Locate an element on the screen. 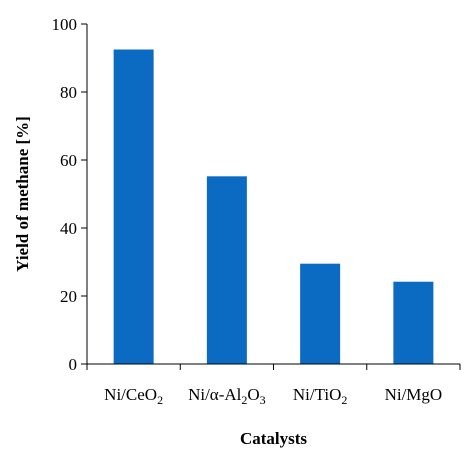 Image resolution: width=469 pixels, height=452 pixels. x-tick-label: Ni/TiO2 is located at coordinates (320, 396).